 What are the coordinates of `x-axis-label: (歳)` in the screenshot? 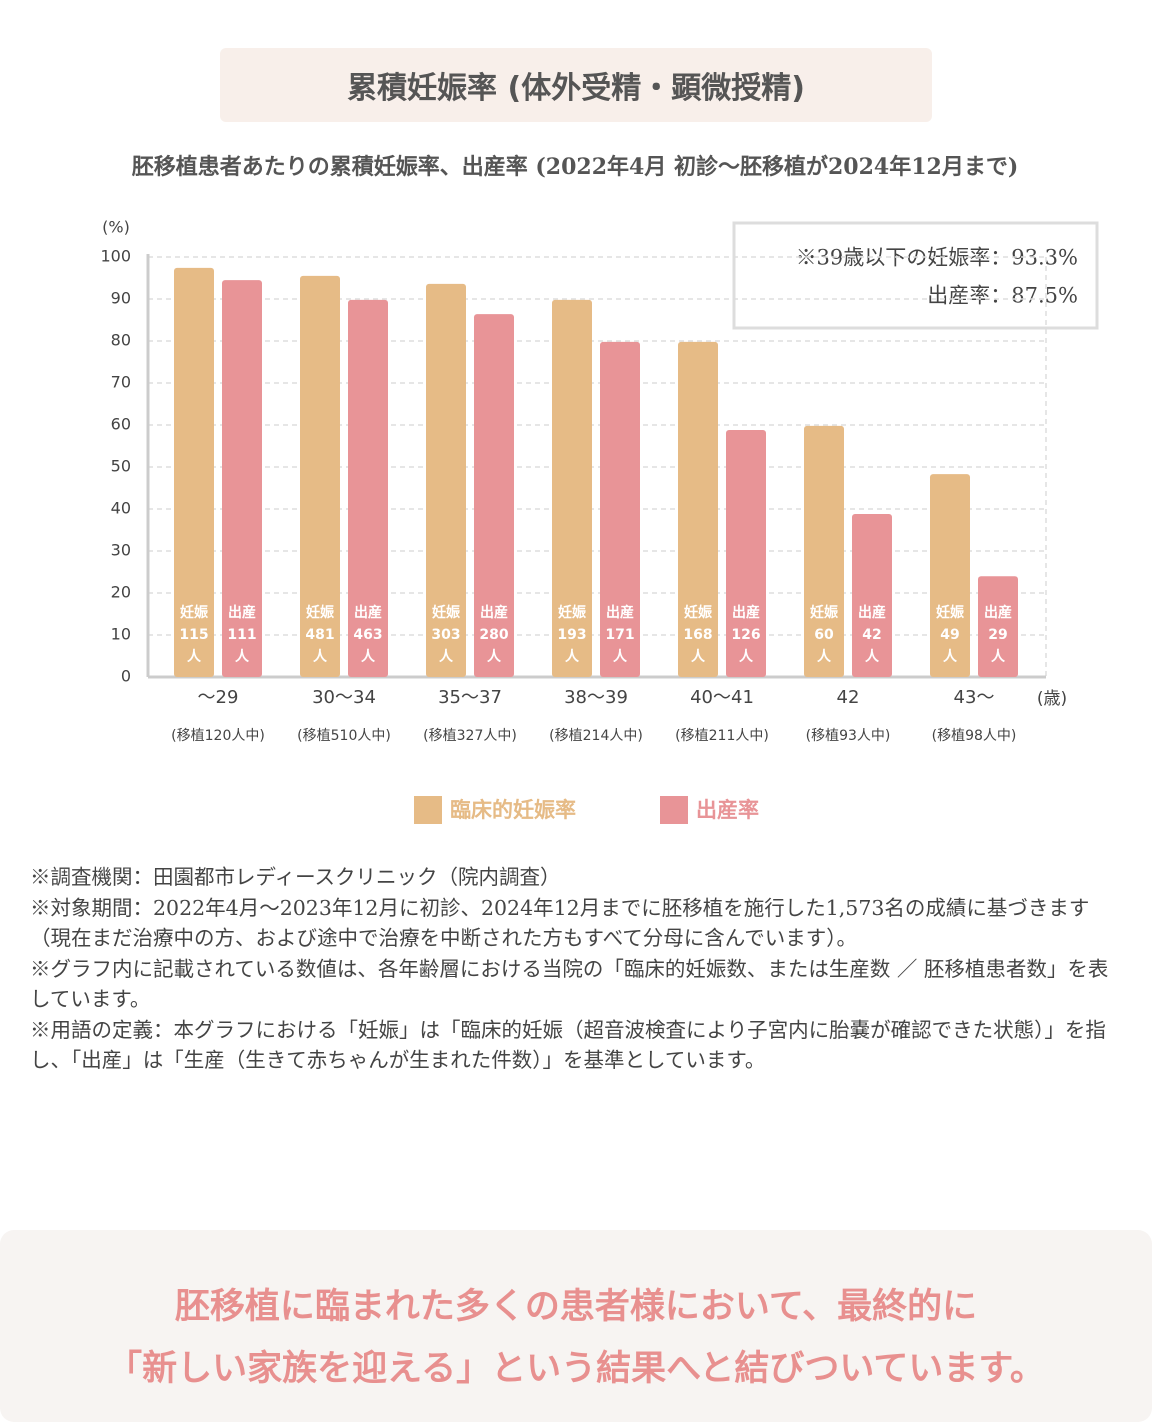 It's located at (1052, 699).